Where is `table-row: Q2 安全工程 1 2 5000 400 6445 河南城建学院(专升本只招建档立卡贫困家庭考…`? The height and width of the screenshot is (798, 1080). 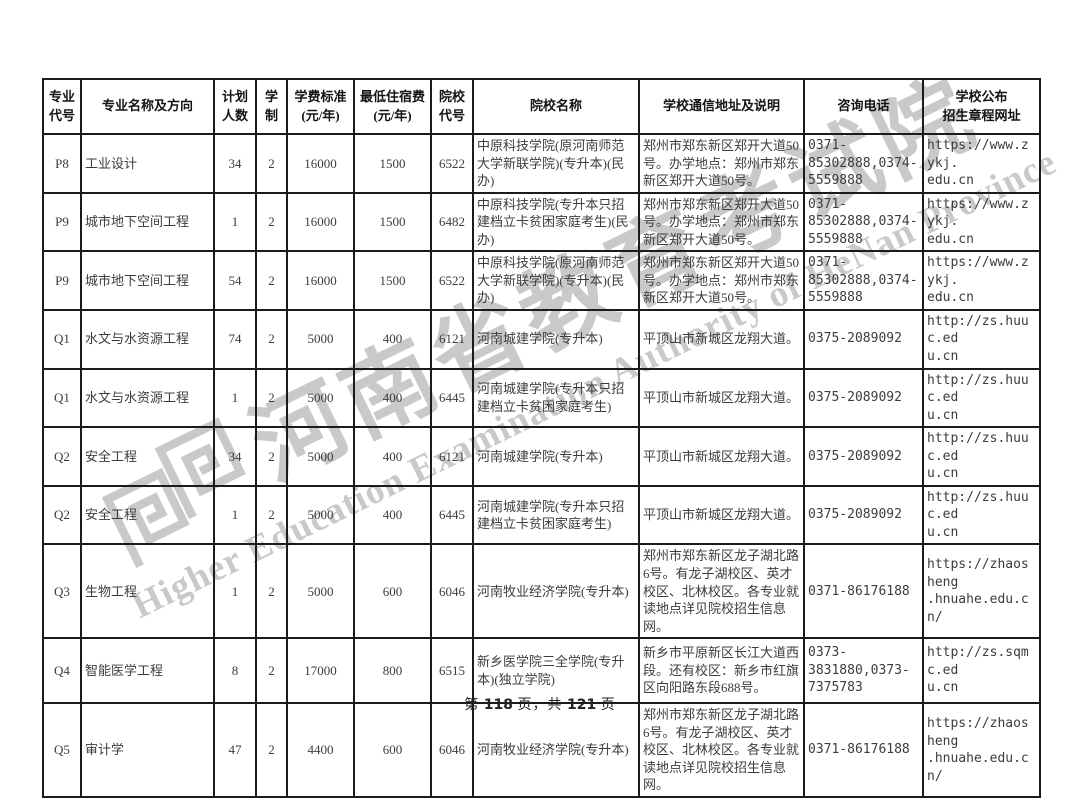
table-row: Q2 安全工程 1 2 5000 400 6445 河南城建学院(专升本只招建档立卡贫困家庭考… is located at coordinates (541, 515).